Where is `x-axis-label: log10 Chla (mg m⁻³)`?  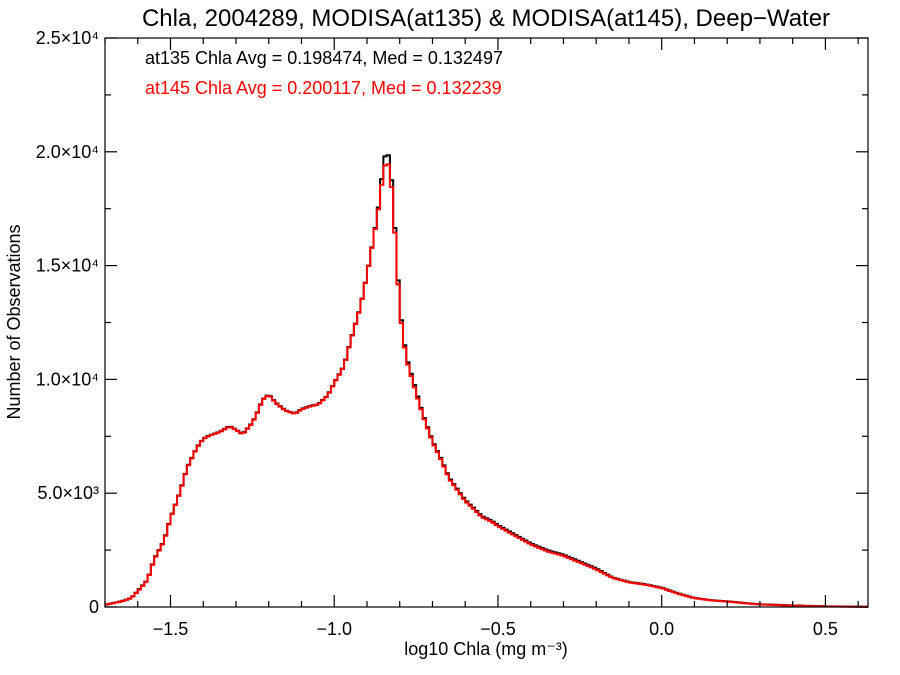
x-axis-label: log10 Chla (mg m⁻³) is located at coordinates (486, 649).